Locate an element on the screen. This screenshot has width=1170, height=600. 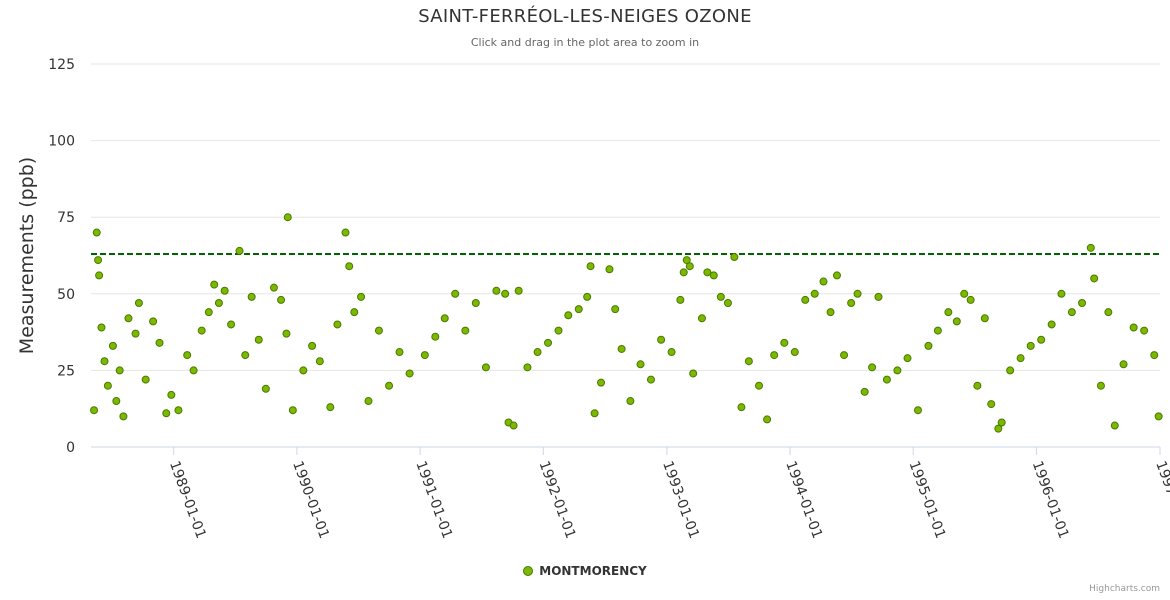
x-tick-label: 1996-01-01 is located at coordinates (1050, 500).